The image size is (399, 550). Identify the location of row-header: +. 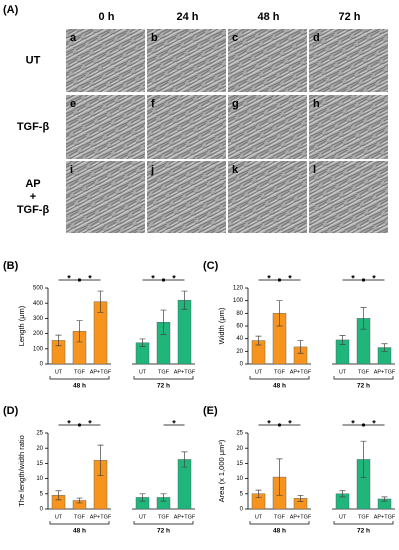
(33, 197).